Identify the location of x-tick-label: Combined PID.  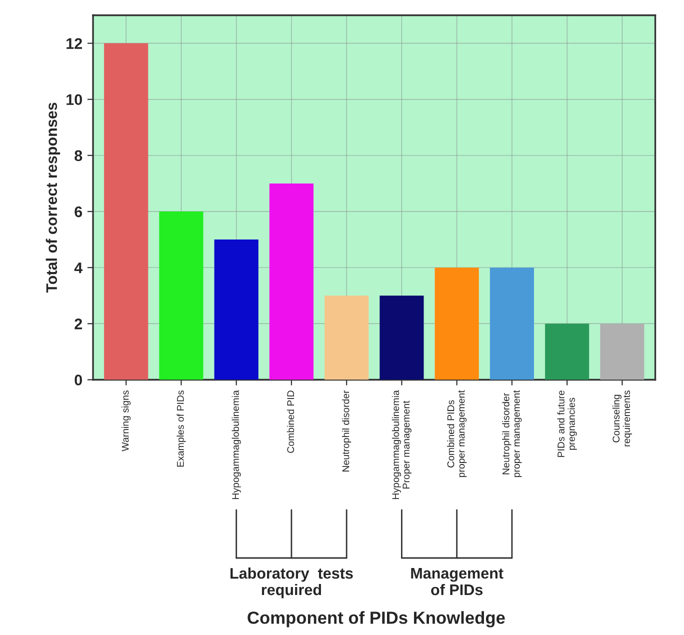
(290, 421).